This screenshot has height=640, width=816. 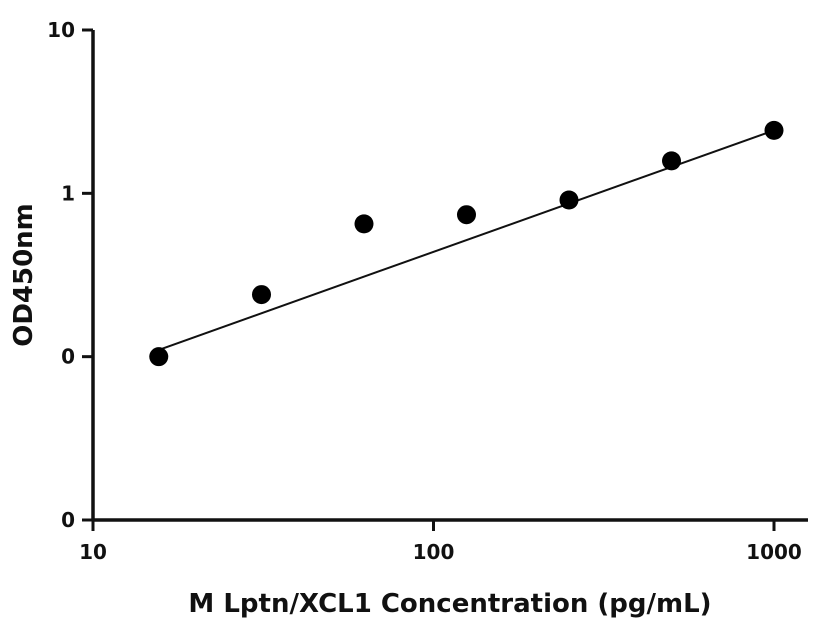 I want to click on y-tick-label: 1, so click(x=68, y=193).